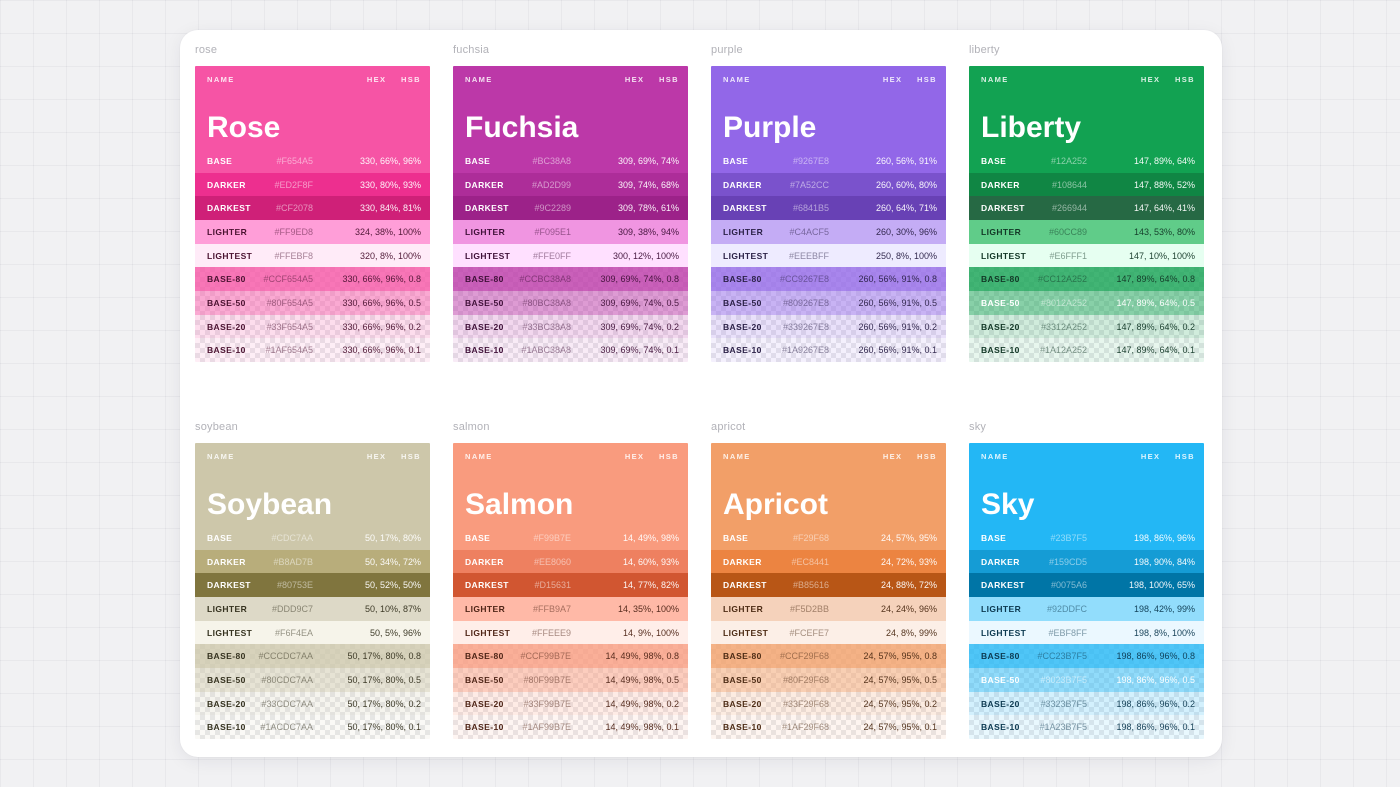 Image resolution: width=1400 pixels, height=787 pixels. Describe the element at coordinates (828, 727) in the screenshot. I see `swatch-row-base-10: BASE-10 #1AF29F68 24, 57%, 95%, 0.1` at that location.